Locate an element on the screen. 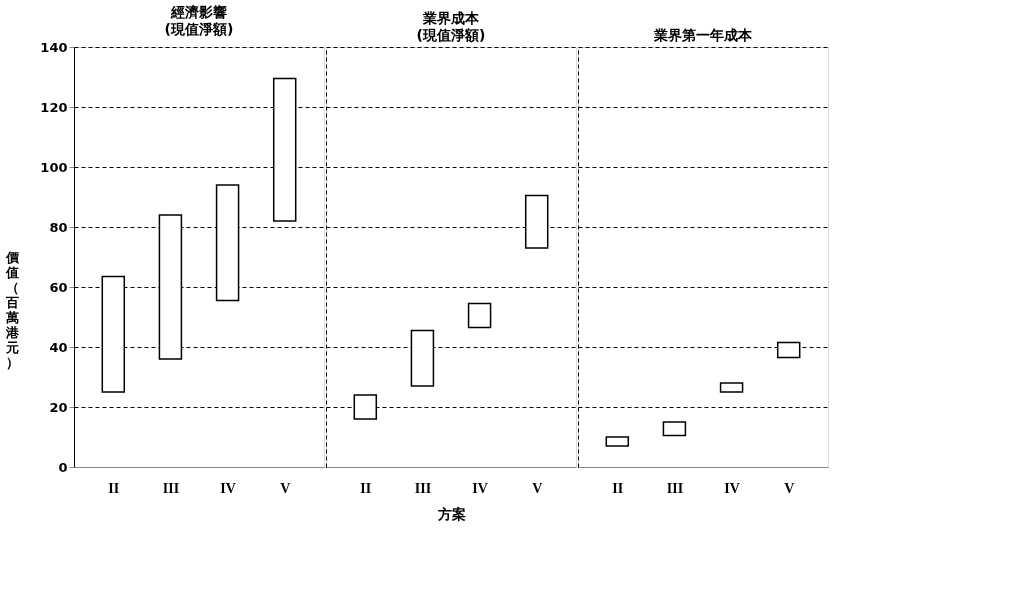 The width and height of the screenshot is (1010, 605). chart-title: 業界第一年成本 is located at coordinates (703, 35).